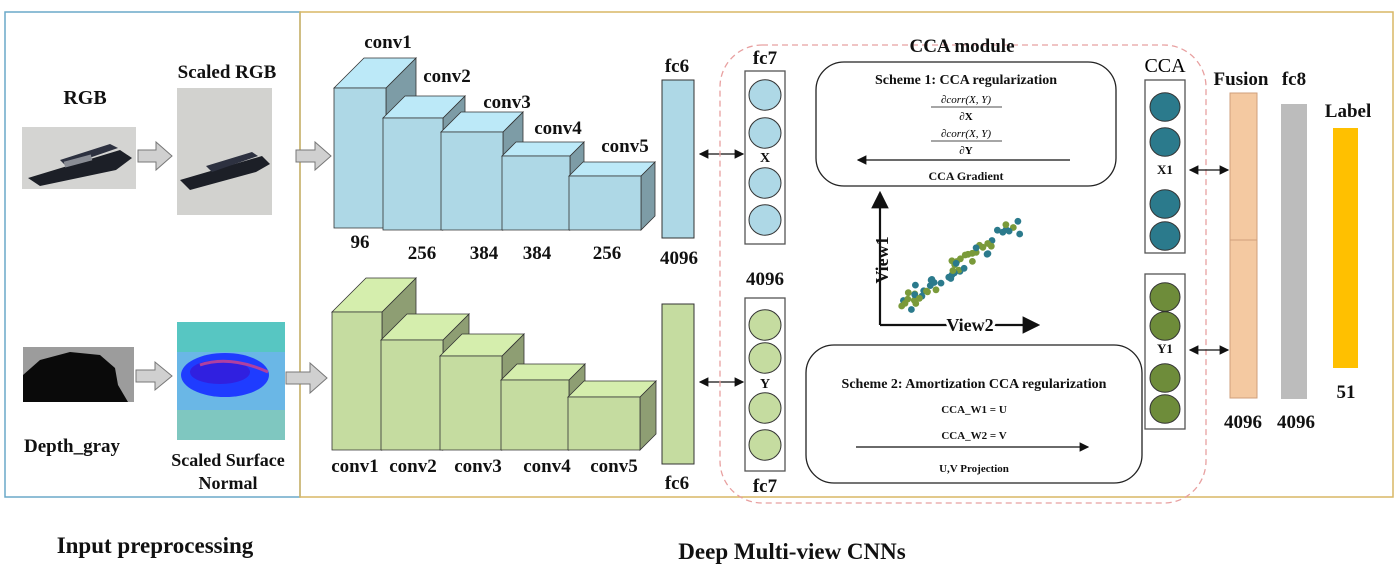 The width and height of the screenshot is (1399, 579). What do you see at coordinates (484, 253) in the screenshot?
I see `rgb-conv3-size: 384` at bounding box center [484, 253].